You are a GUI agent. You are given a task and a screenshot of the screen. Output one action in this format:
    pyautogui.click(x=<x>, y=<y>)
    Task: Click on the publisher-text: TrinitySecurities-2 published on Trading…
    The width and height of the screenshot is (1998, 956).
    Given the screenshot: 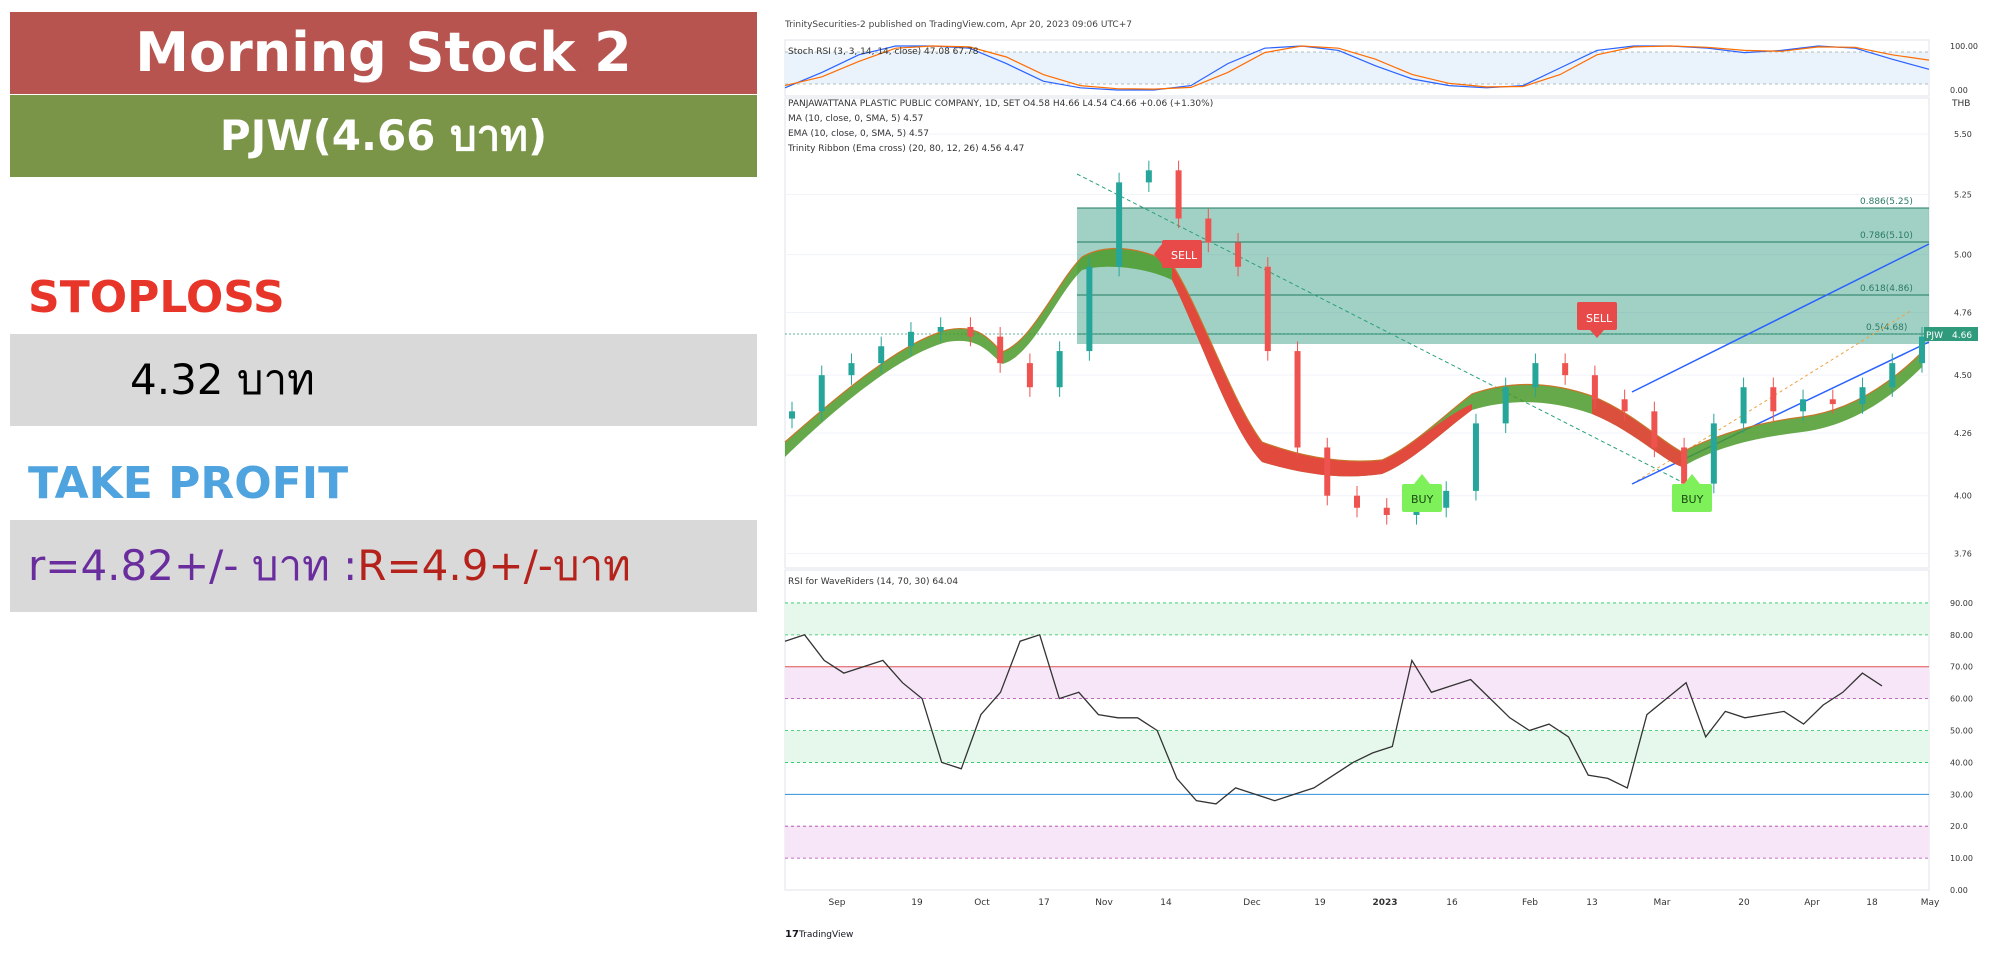 What is the action you would take?
    pyautogui.click(x=958, y=25)
    